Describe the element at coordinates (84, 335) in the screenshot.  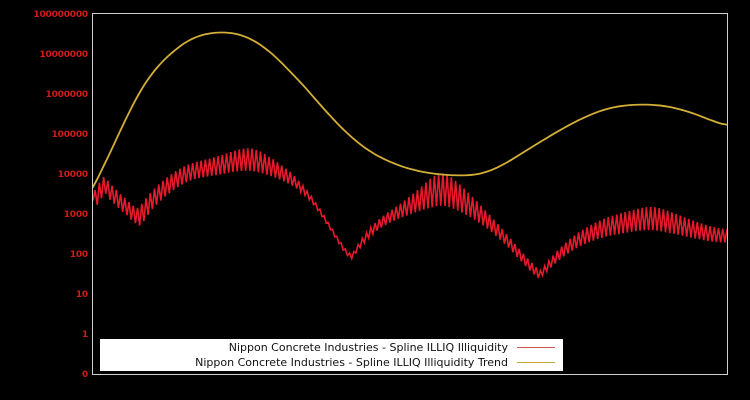
I see `y-tick-label: 1` at that location.